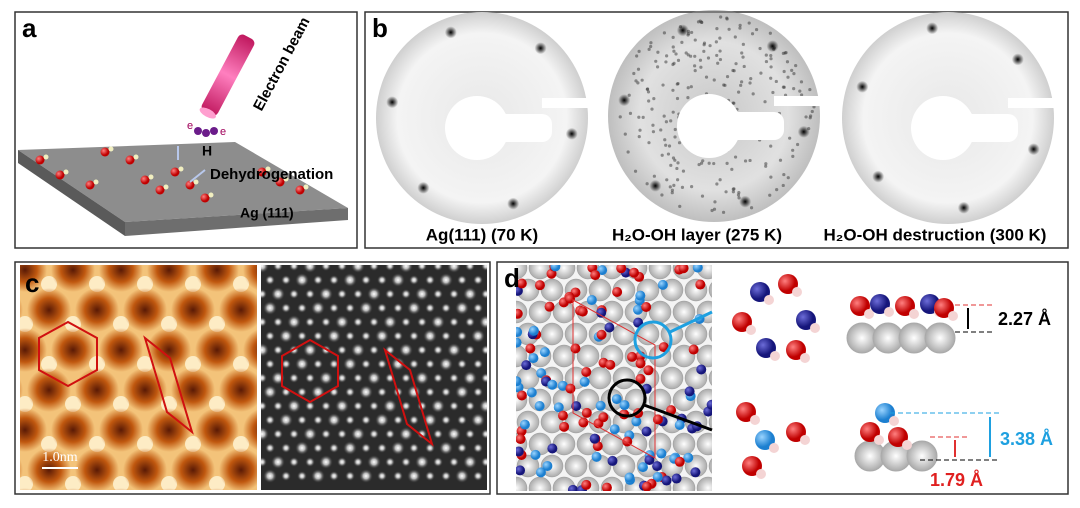 This screenshot has width=1080, height=508. I want to click on panel-label: a, so click(29, 28).